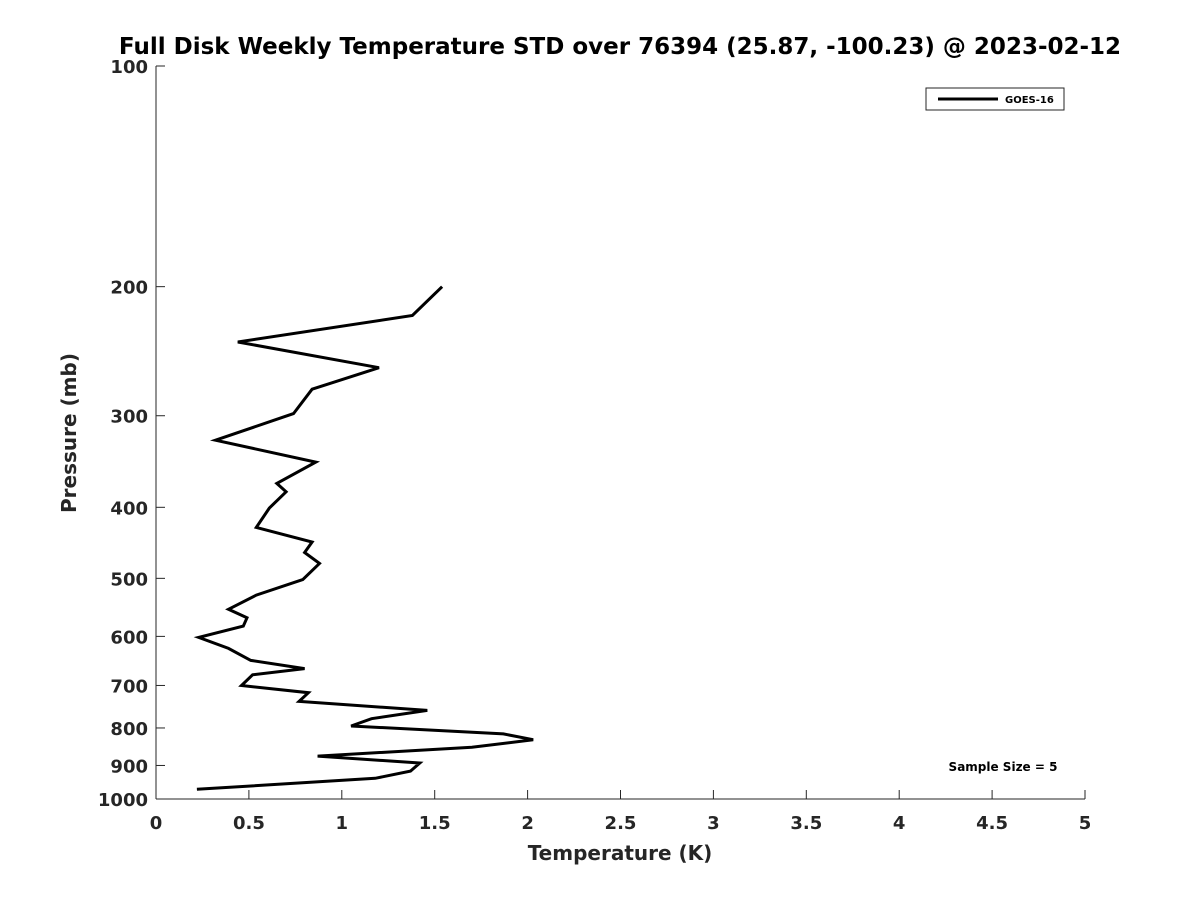 This screenshot has height=900, width=1200. Describe the element at coordinates (129, 417) in the screenshot. I see `y-tick-label: 300` at that location.